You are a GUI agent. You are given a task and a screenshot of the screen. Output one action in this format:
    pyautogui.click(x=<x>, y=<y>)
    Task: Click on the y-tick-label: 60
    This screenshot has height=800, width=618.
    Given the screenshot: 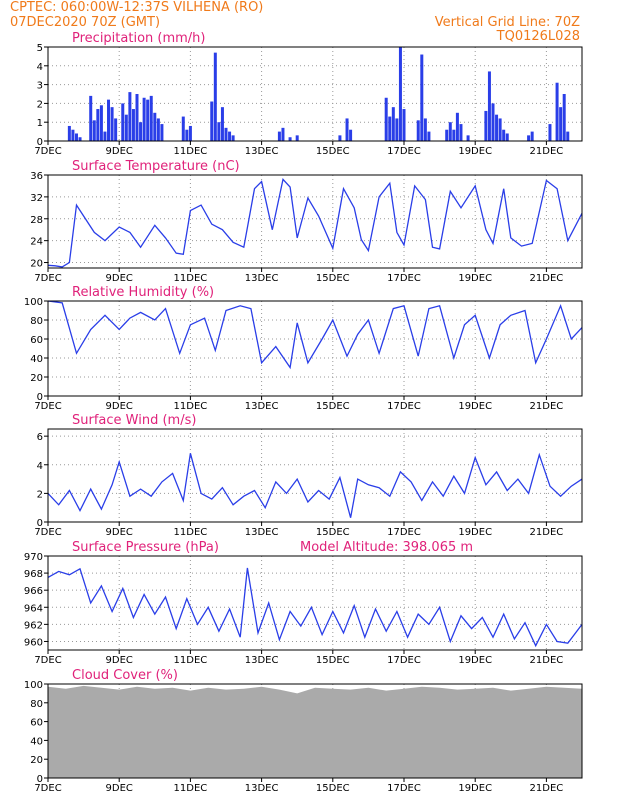 What is the action you would take?
    pyautogui.click(x=36, y=340)
    